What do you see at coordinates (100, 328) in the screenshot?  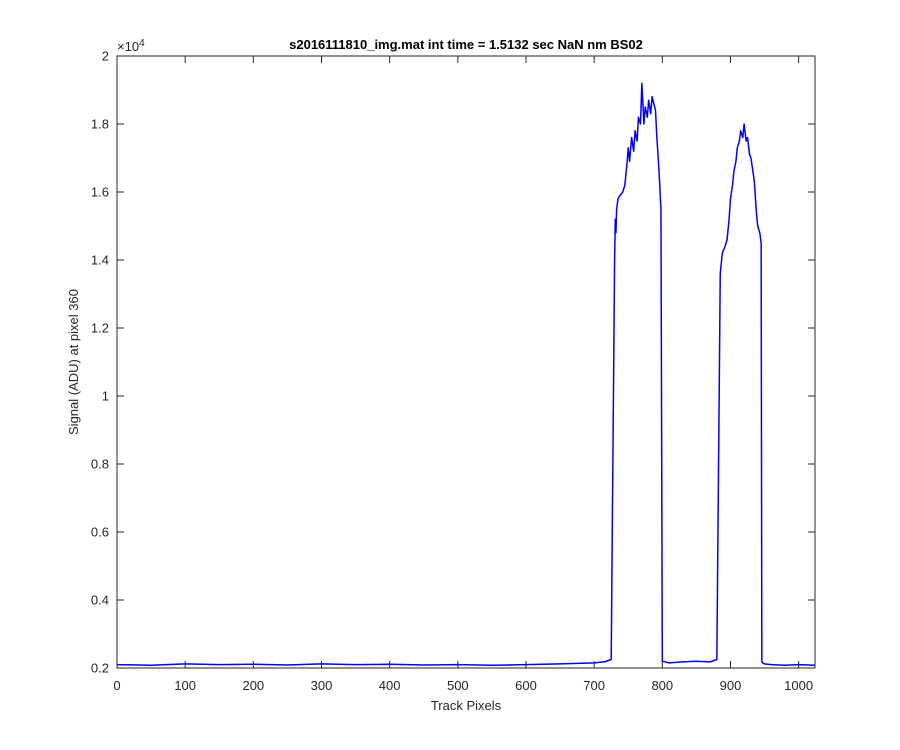 I see `y-tick-label: 1.2` at bounding box center [100, 328].